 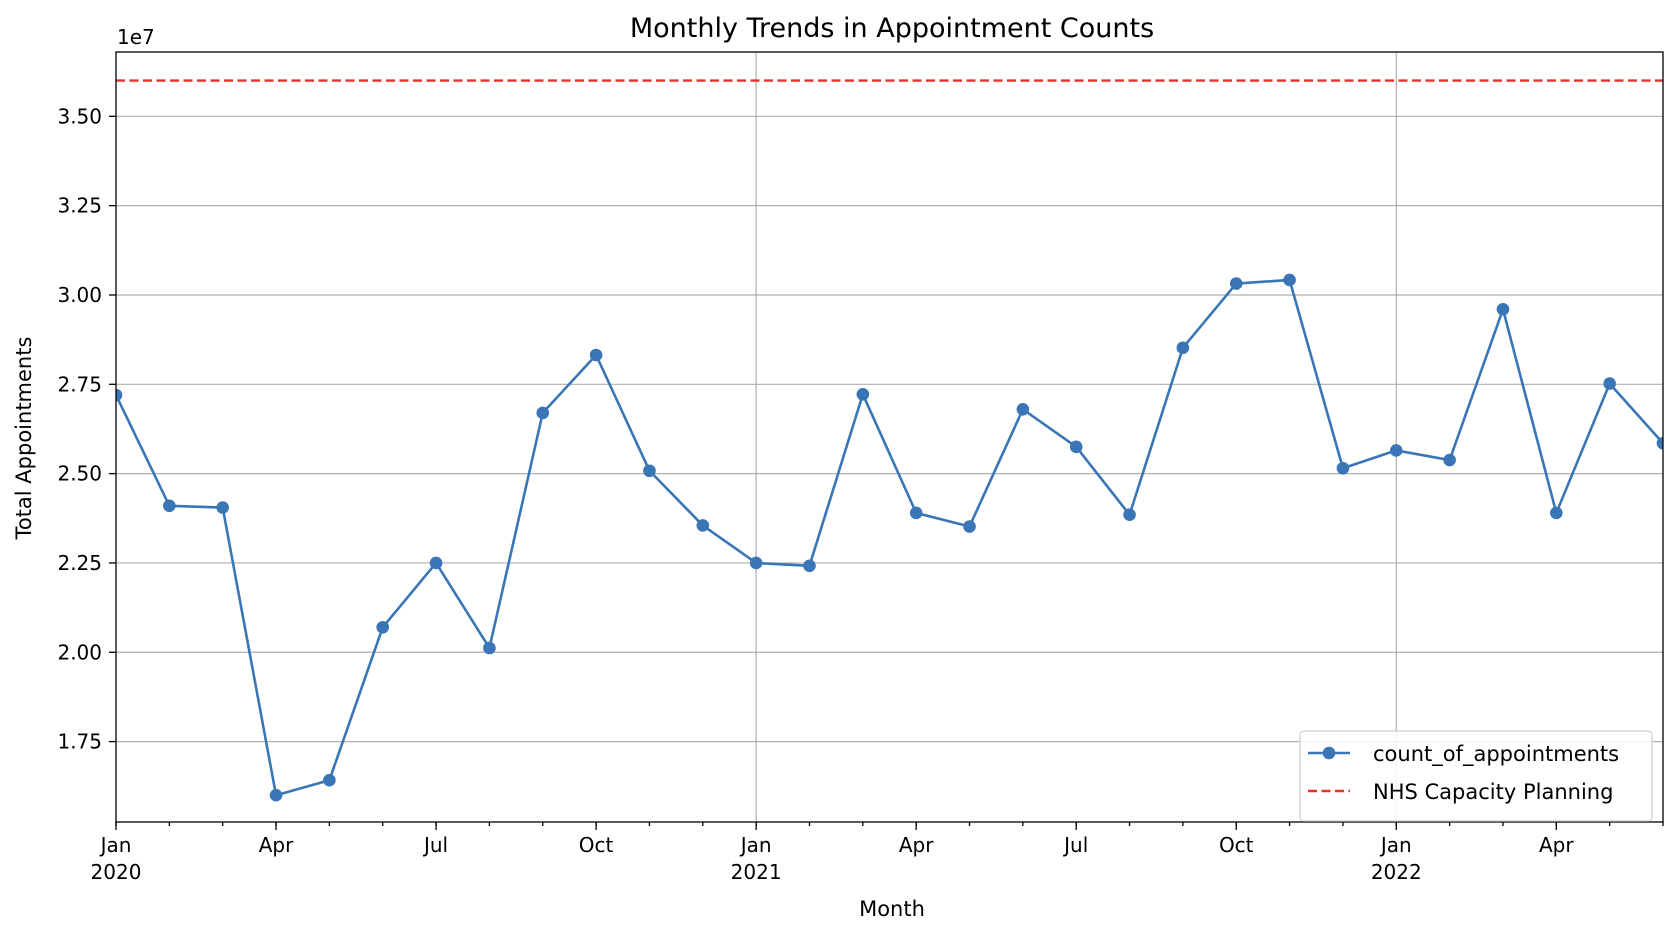 I want to click on y-tick-label: 2.00, so click(x=79, y=652).